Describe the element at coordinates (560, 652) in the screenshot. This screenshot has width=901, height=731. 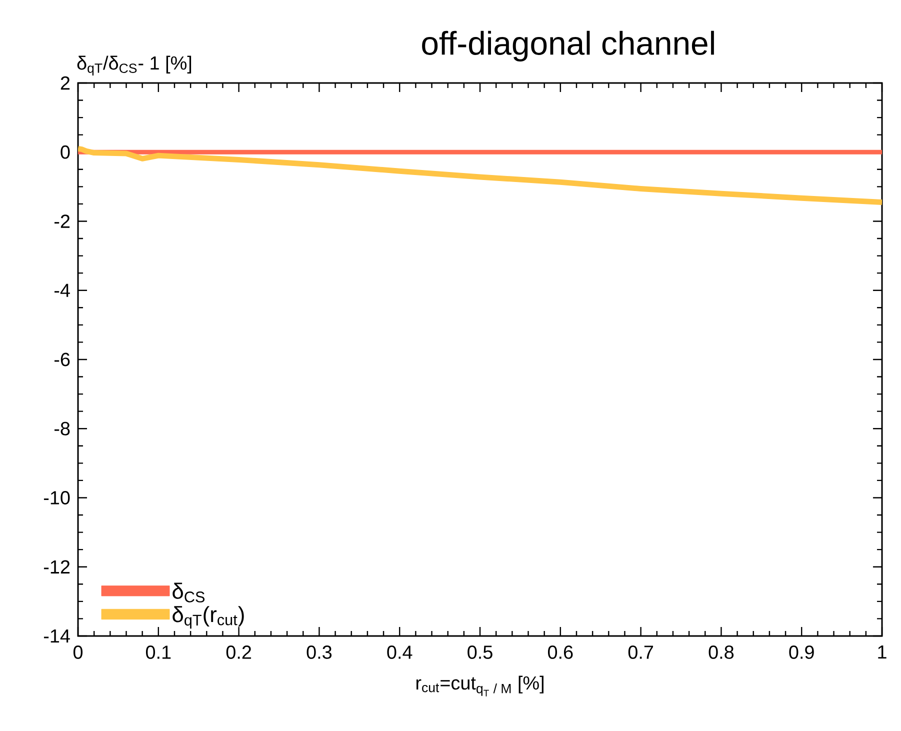
I see `x-tick-label: 0.6` at that location.